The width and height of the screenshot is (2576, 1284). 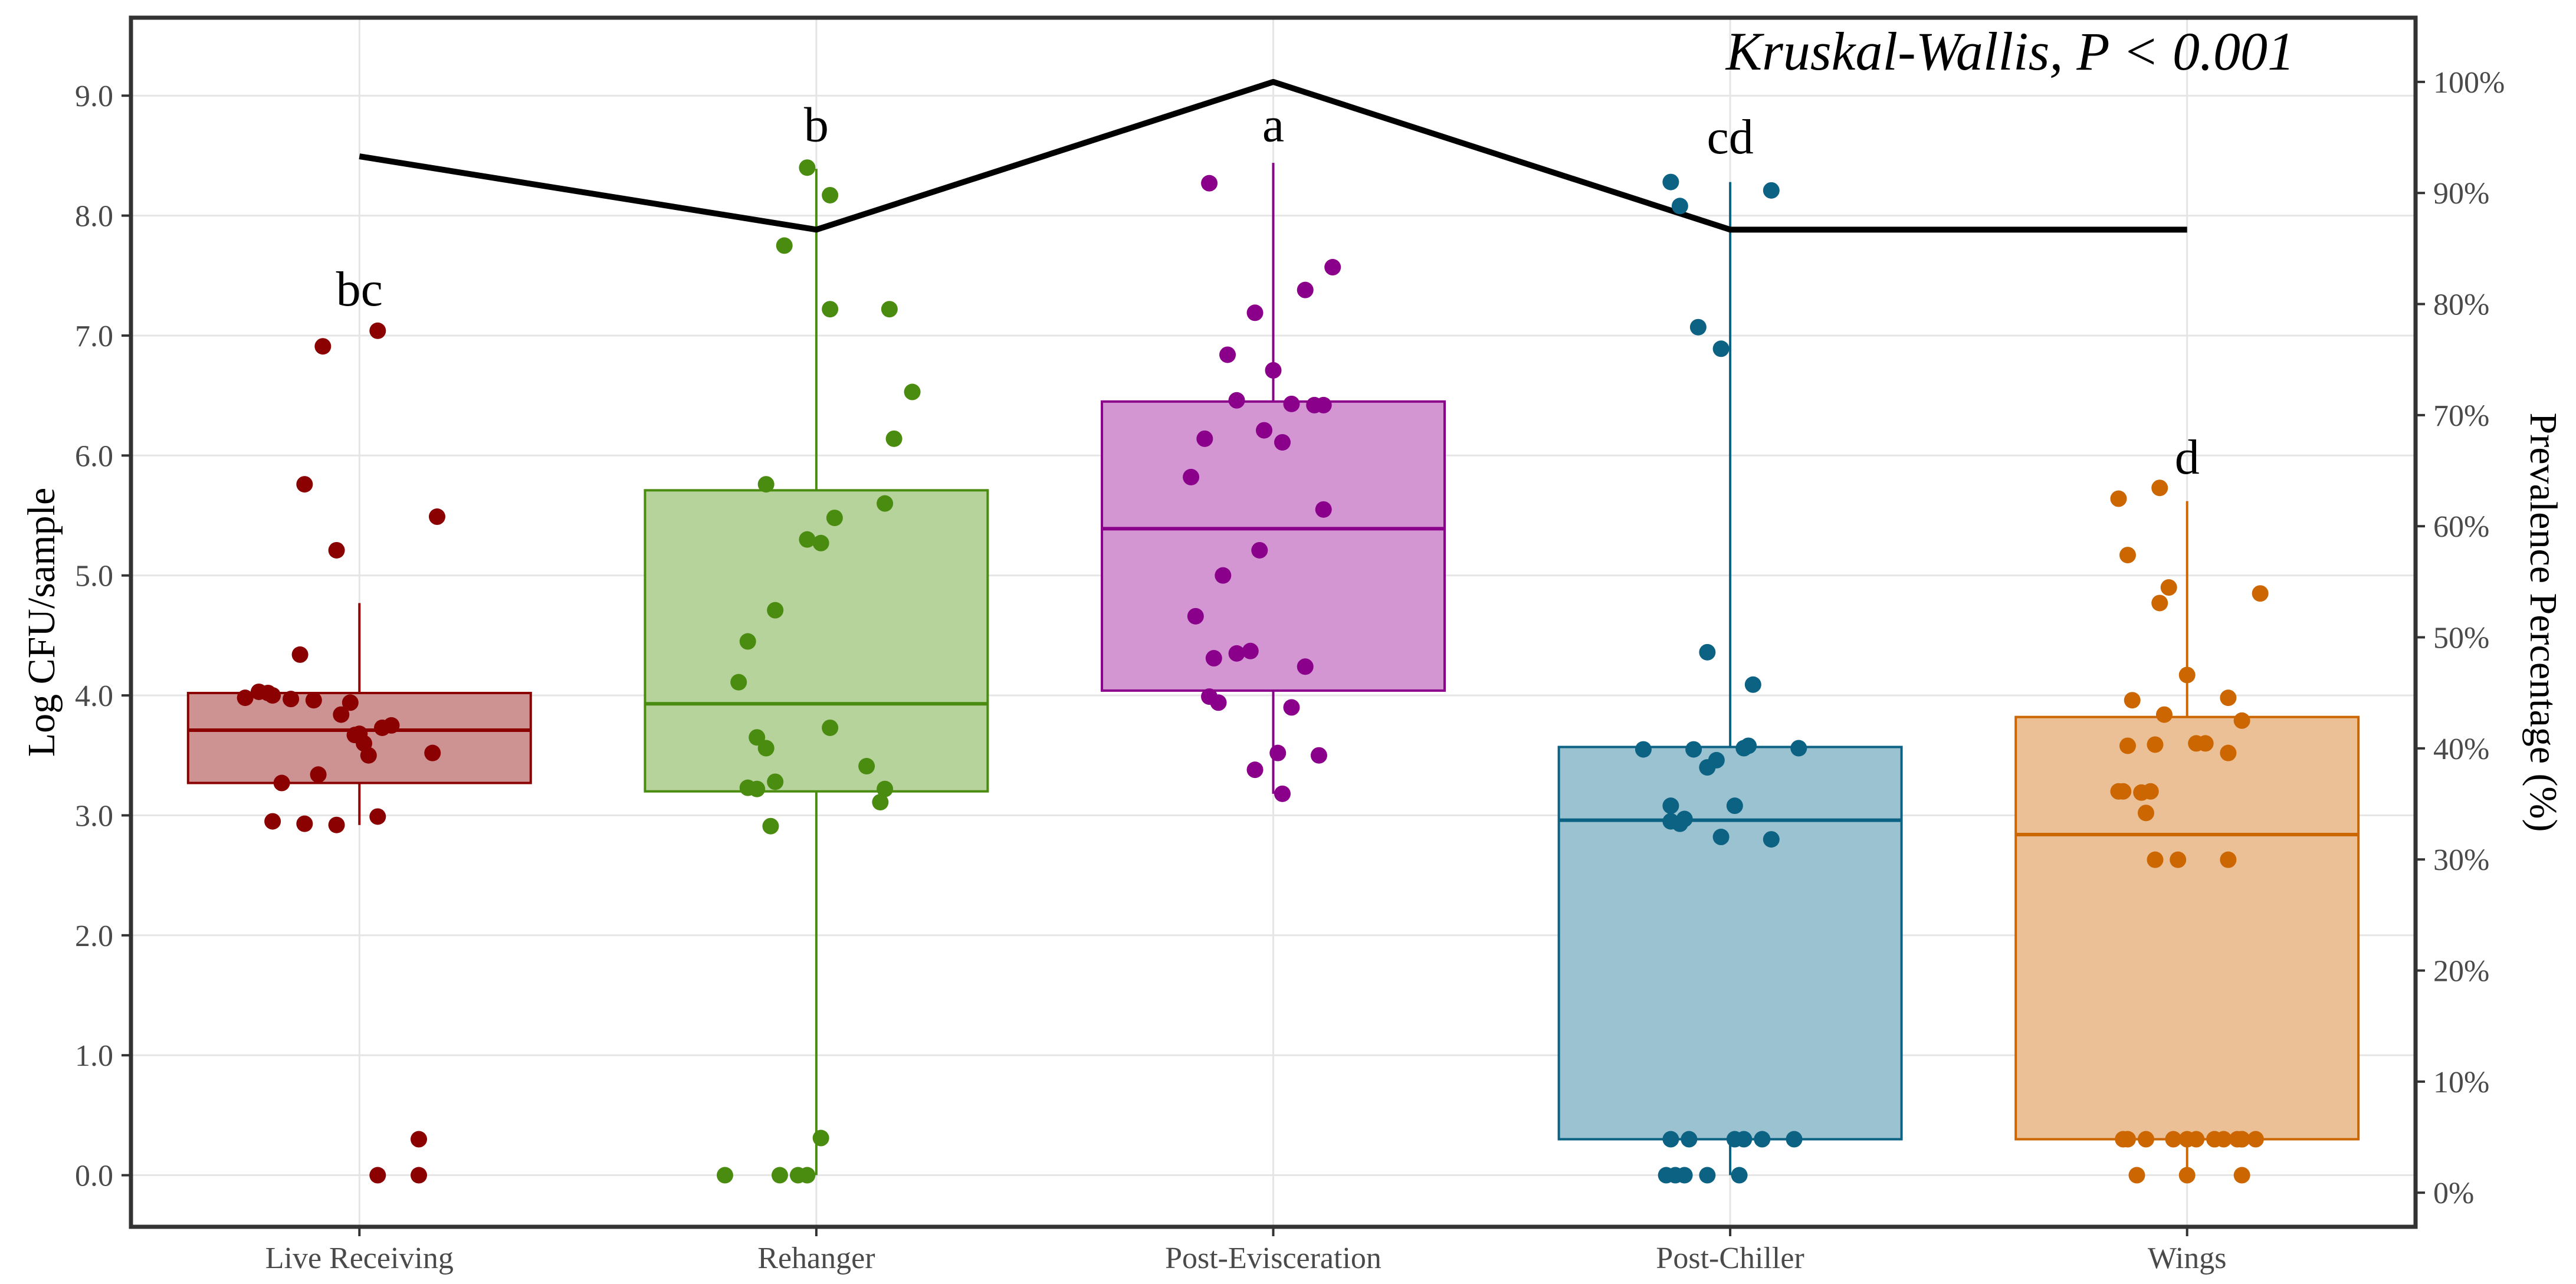 What do you see at coordinates (2461, 305) in the screenshot?
I see `y2-tick-label: 80%` at bounding box center [2461, 305].